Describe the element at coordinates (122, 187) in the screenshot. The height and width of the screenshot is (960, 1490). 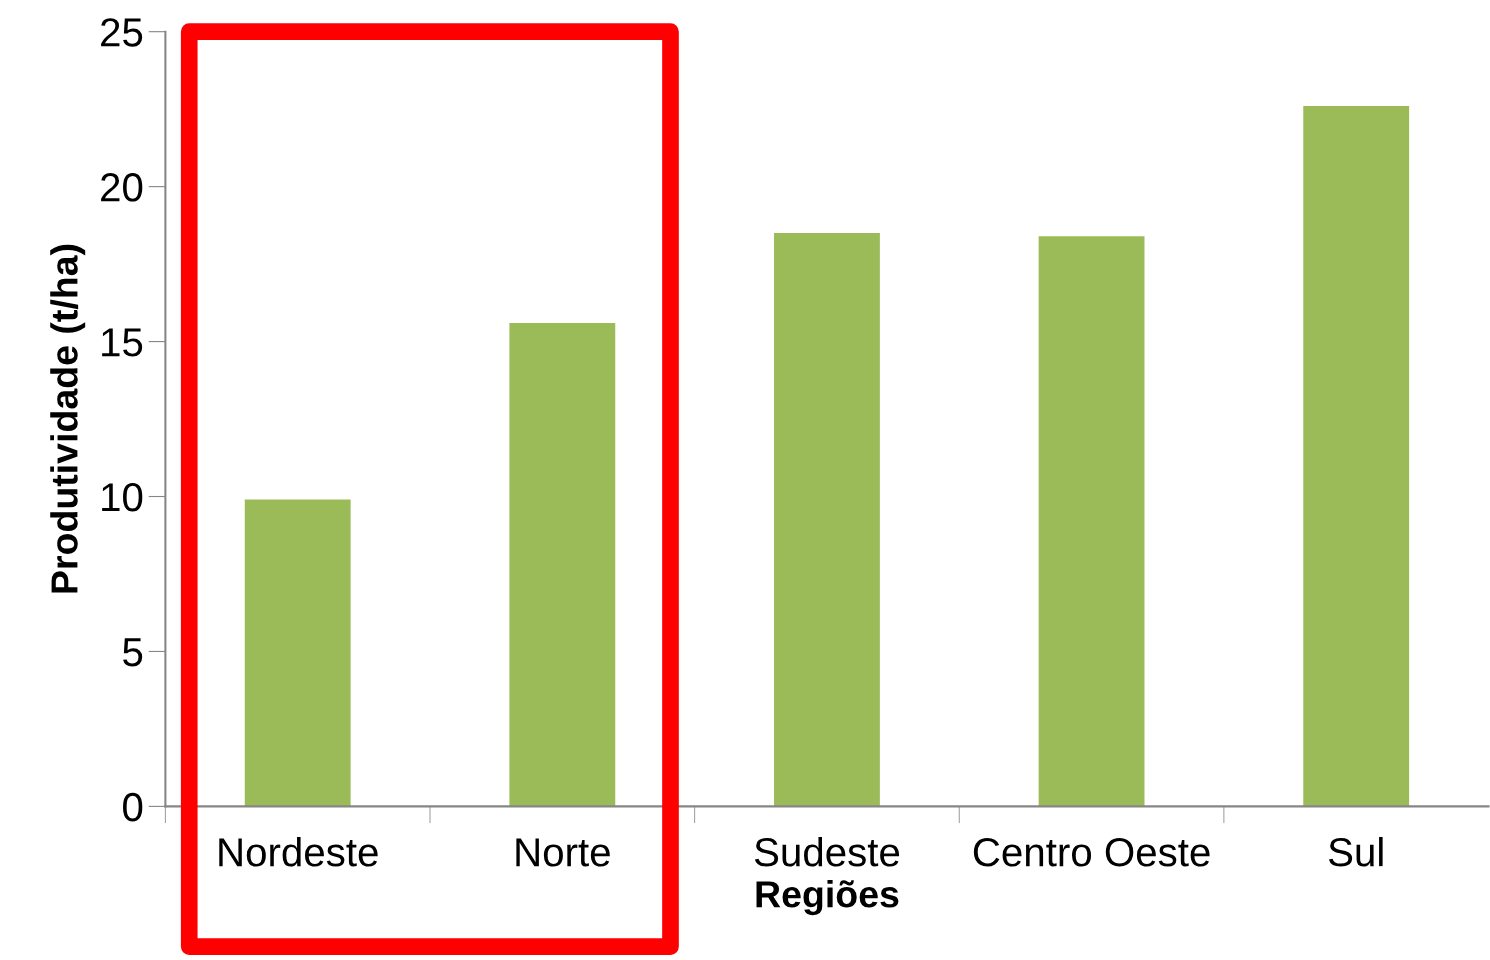
I see `y-tick-label: 20` at that location.